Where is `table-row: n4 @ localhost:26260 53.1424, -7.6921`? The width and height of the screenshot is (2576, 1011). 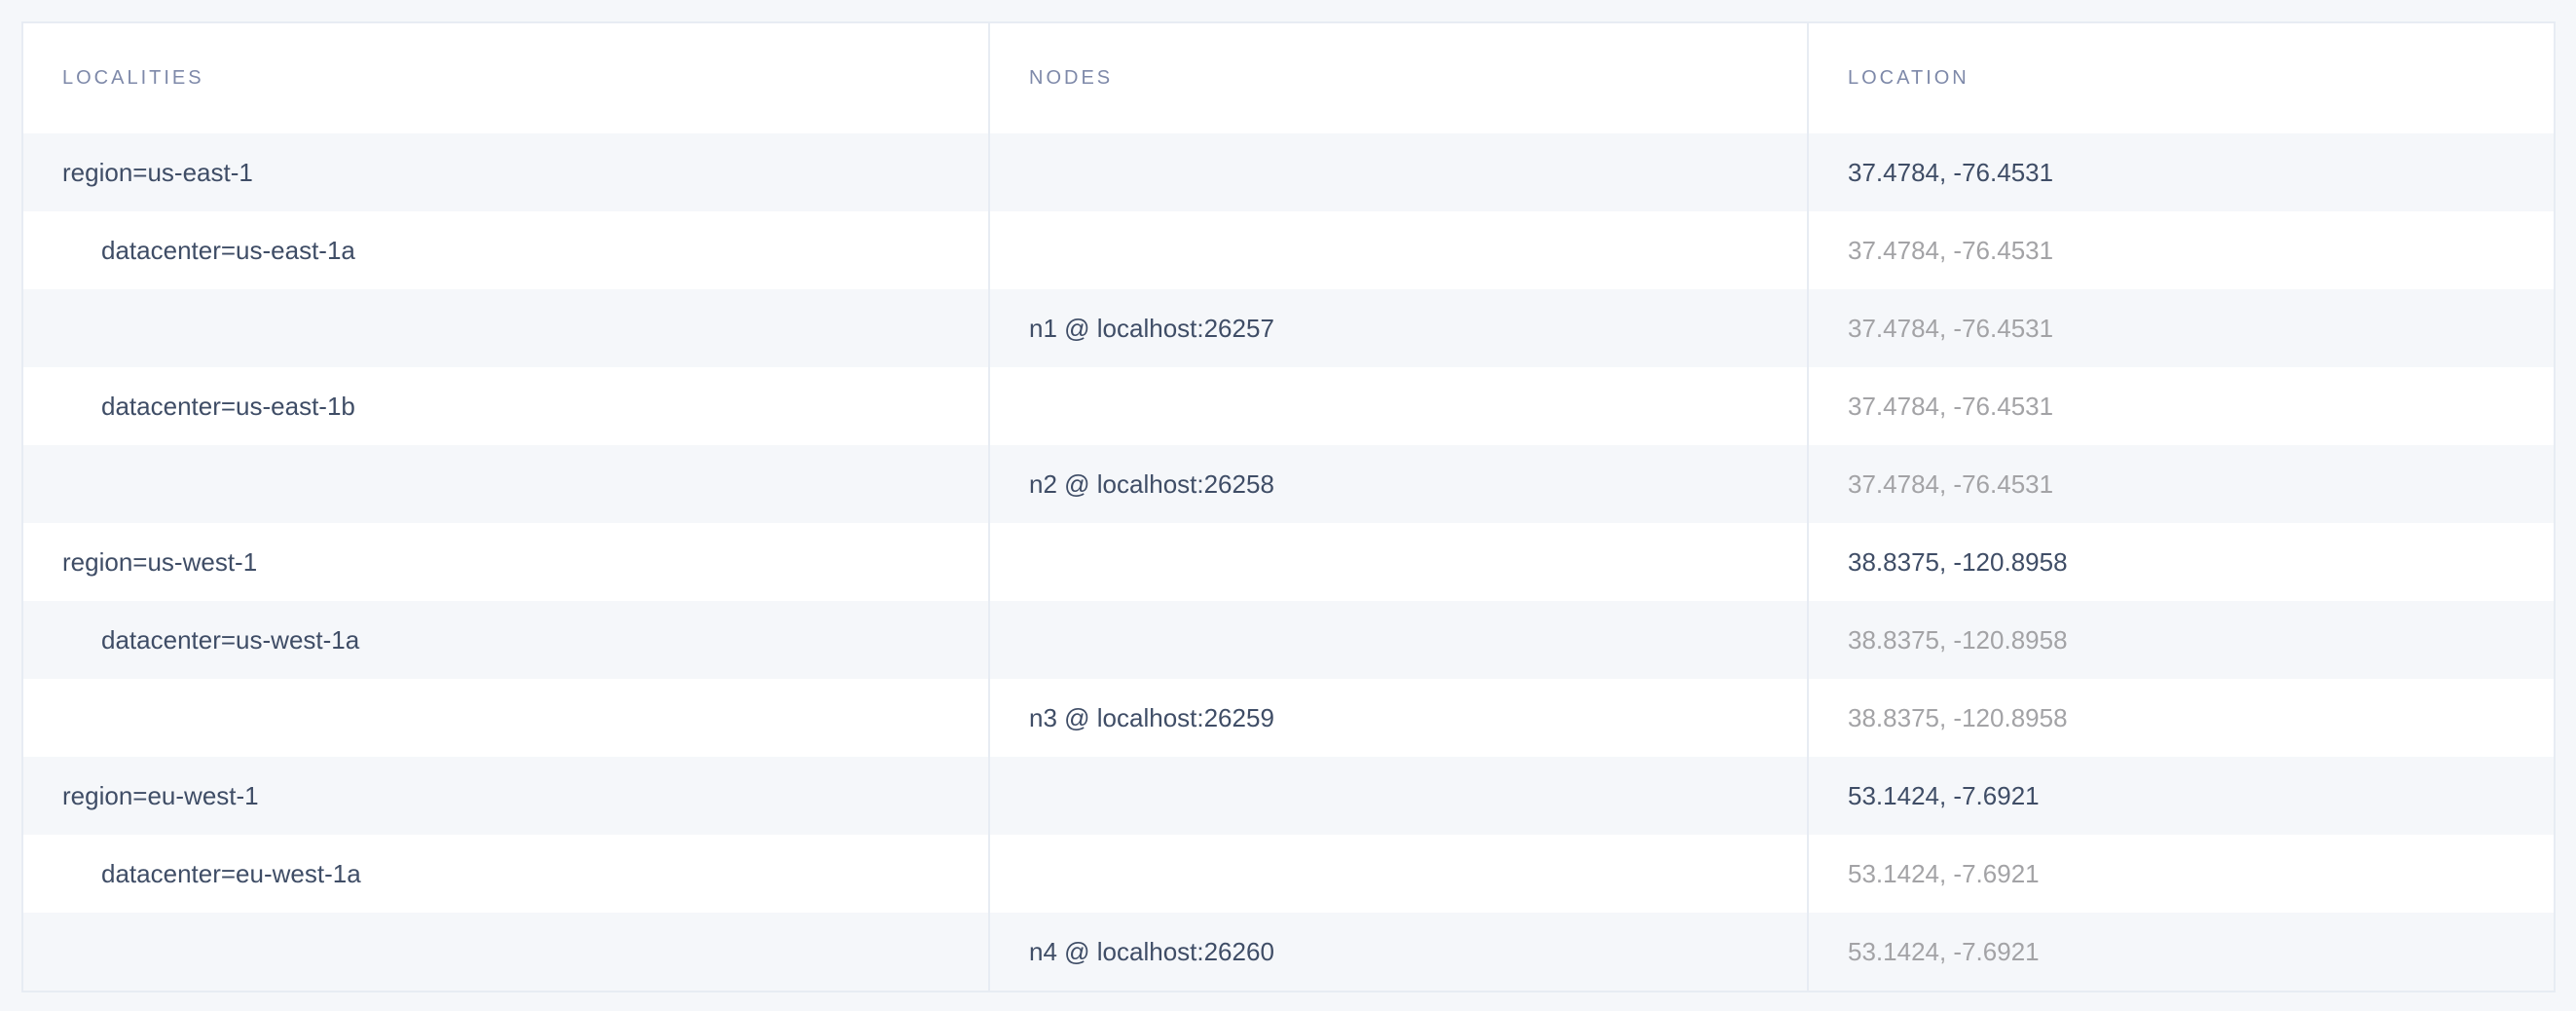 table-row: n4 @ localhost:26260 53.1424, -7.6921 is located at coordinates (1288, 952).